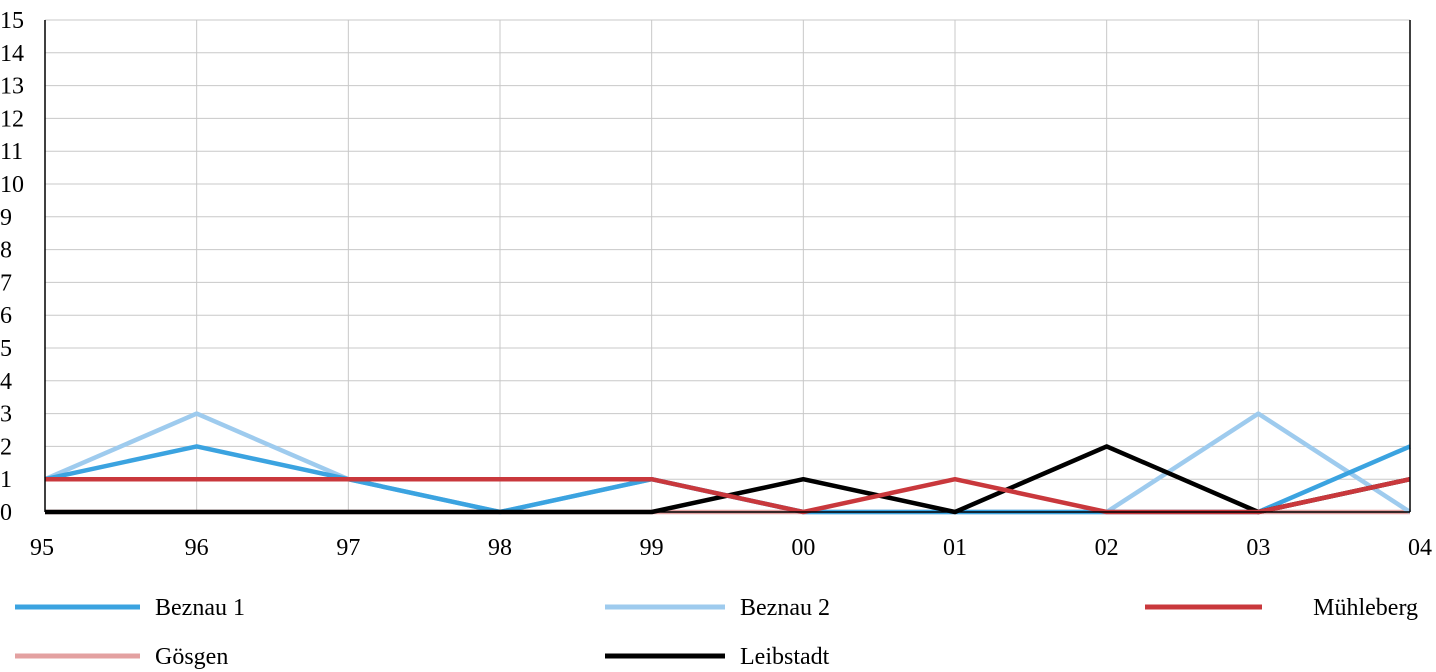 This screenshot has width=1436, height=672. Describe the element at coordinates (1365, 608) in the screenshot. I see `legend-label: Mühleberg` at that location.